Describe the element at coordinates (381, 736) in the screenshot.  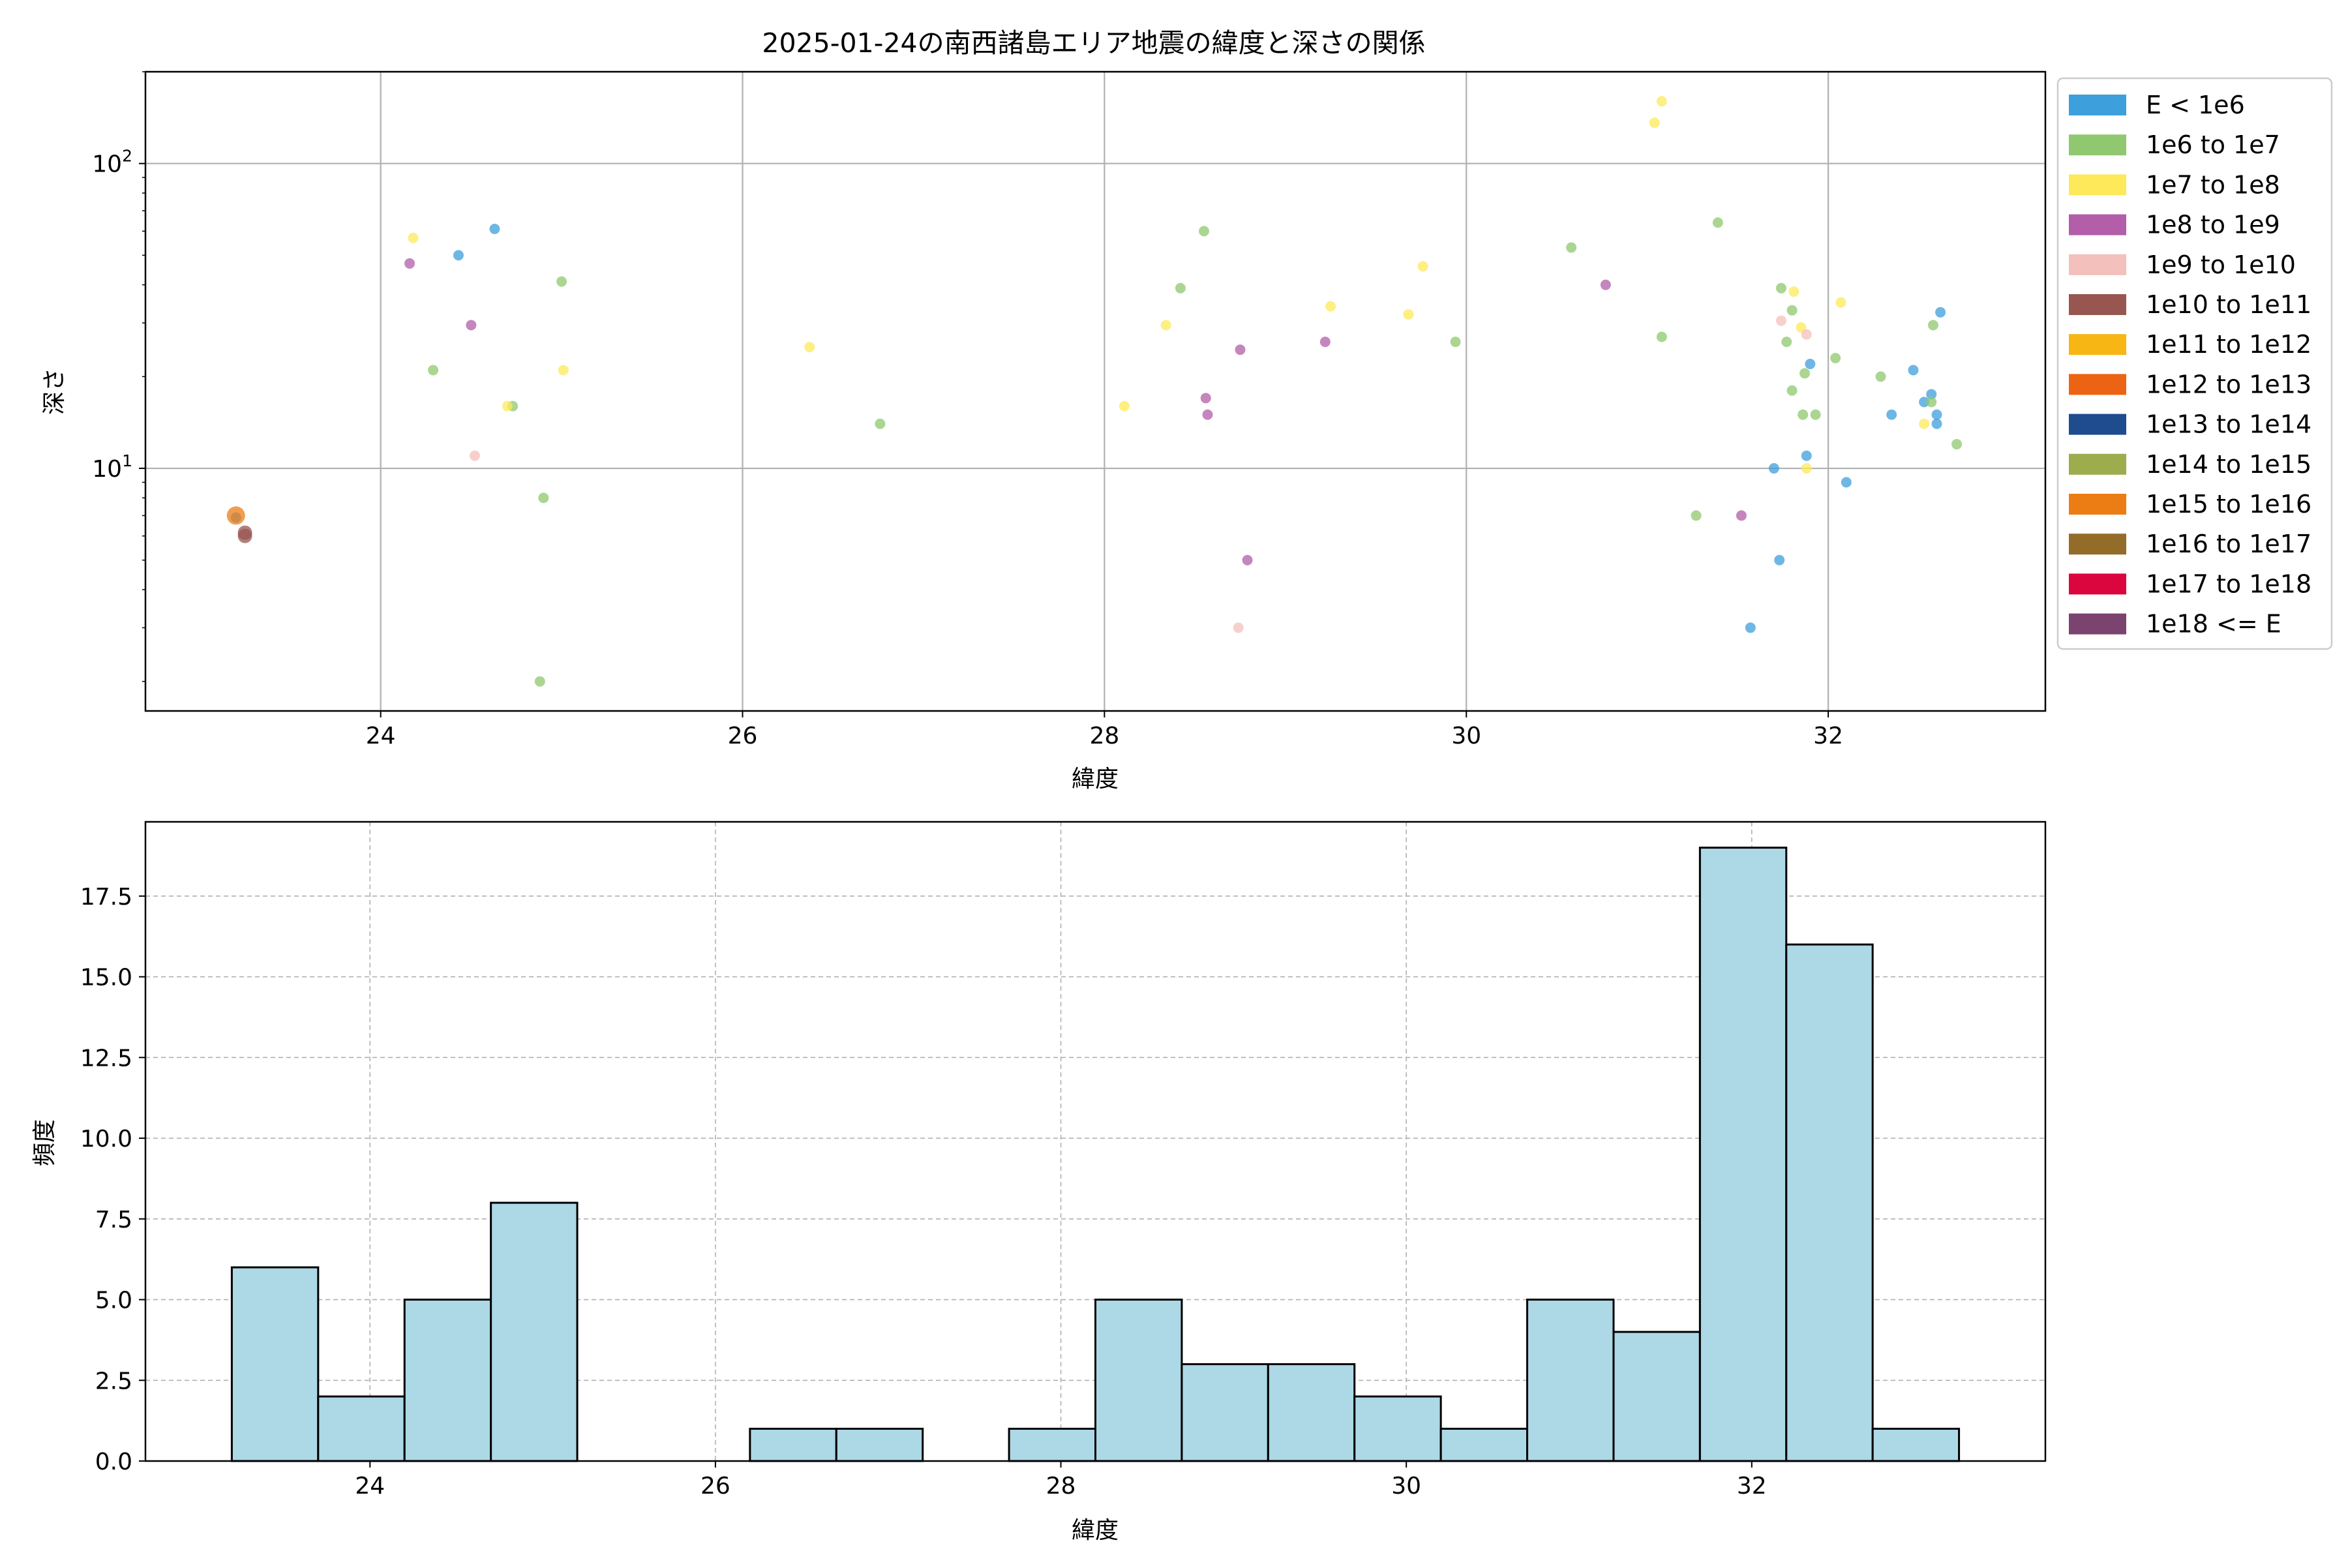
I see `scatter-x-tick-label: 24` at that location.